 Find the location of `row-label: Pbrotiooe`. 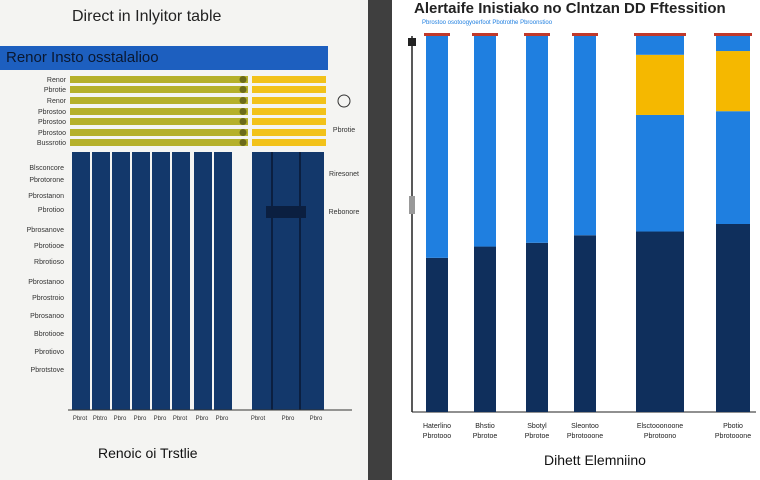

row-label: Pbrotiooe is located at coordinates (49, 246).